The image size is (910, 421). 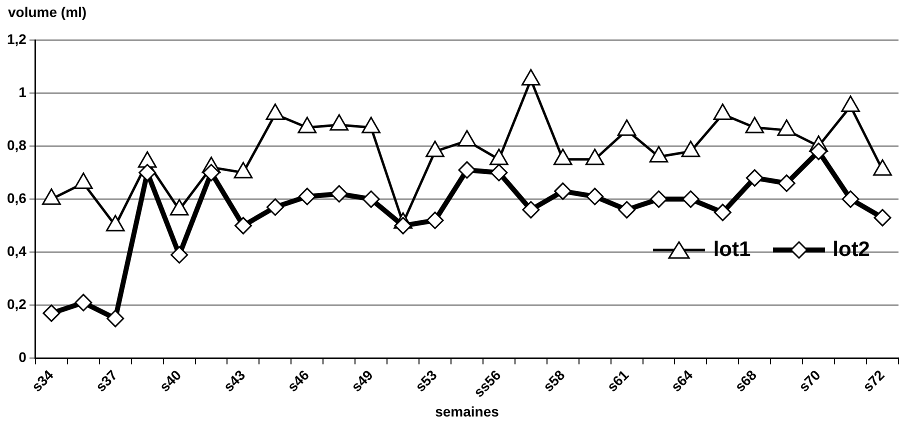 I want to click on x-tick-label: s72, so click(x=874, y=380).